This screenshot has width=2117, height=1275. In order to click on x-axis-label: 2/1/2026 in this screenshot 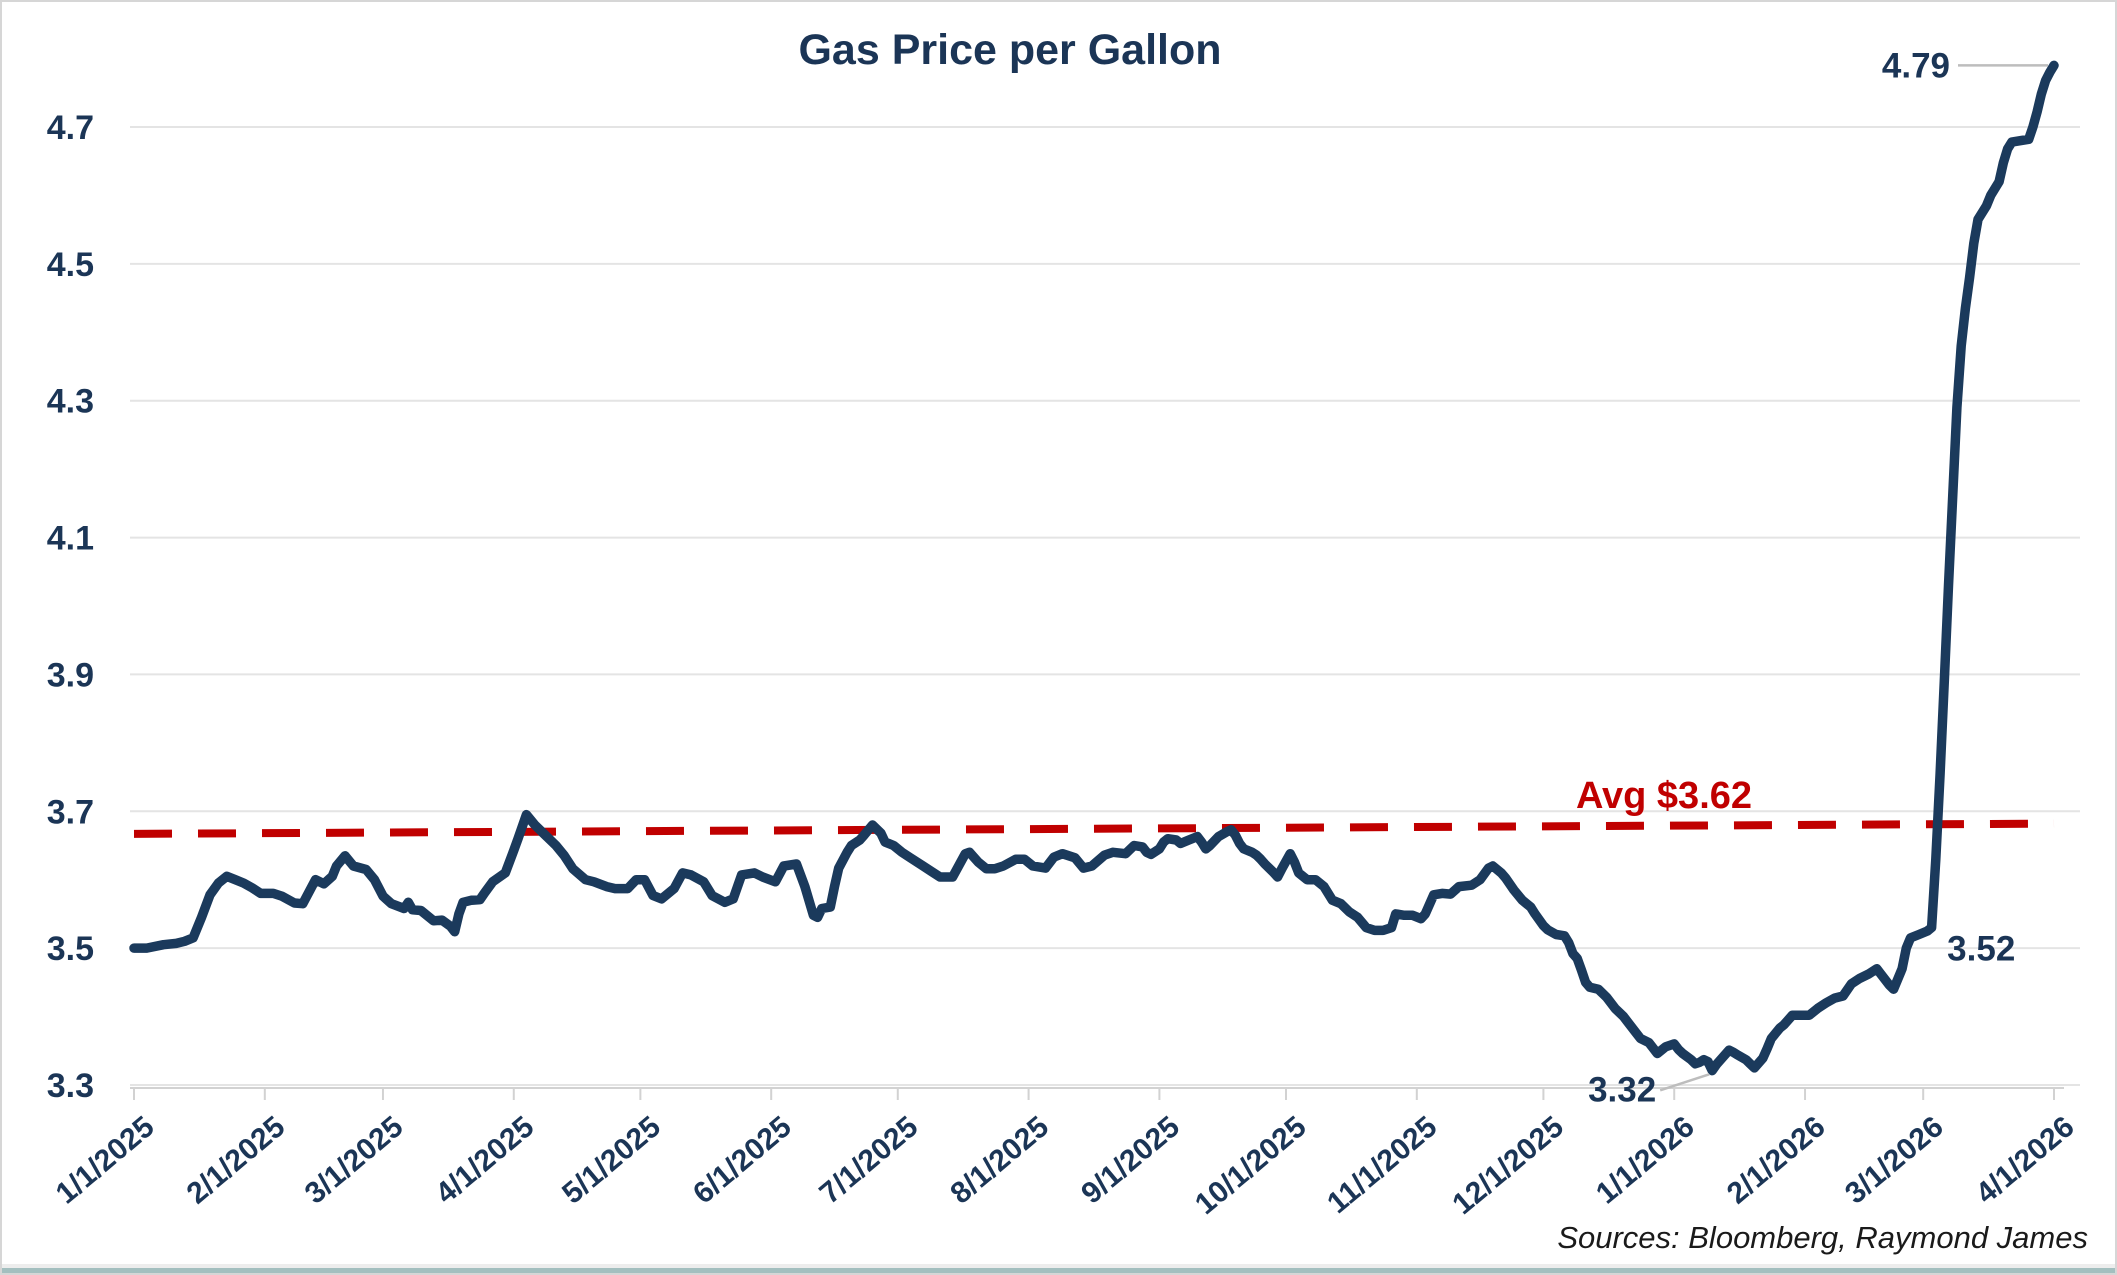, I will do `click(1776, 1160)`.